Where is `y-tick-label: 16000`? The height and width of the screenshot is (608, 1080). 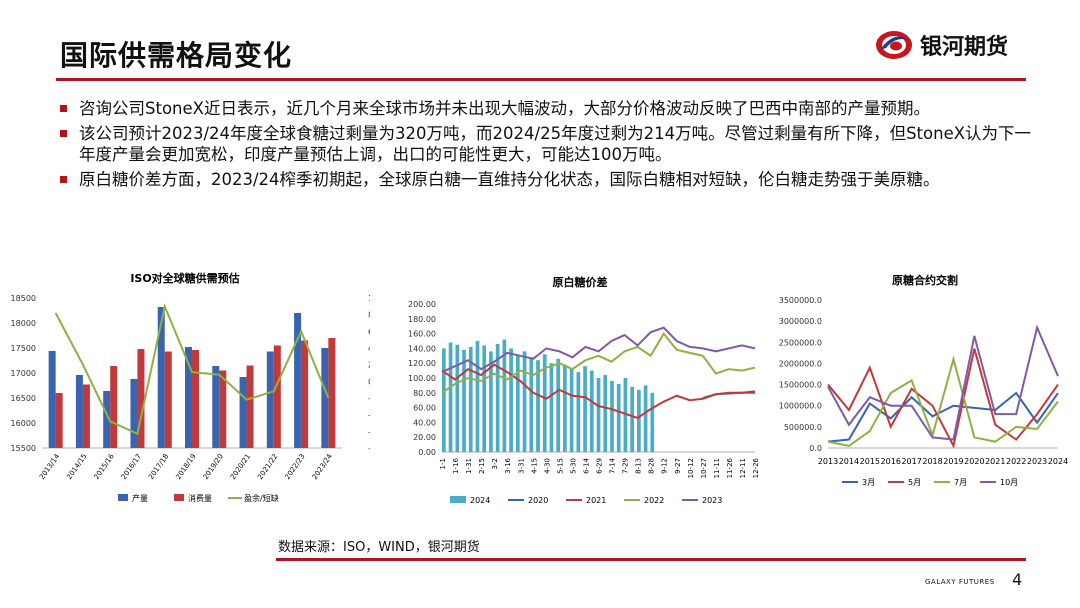
y-tick-label: 16000 is located at coordinates (23, 423).